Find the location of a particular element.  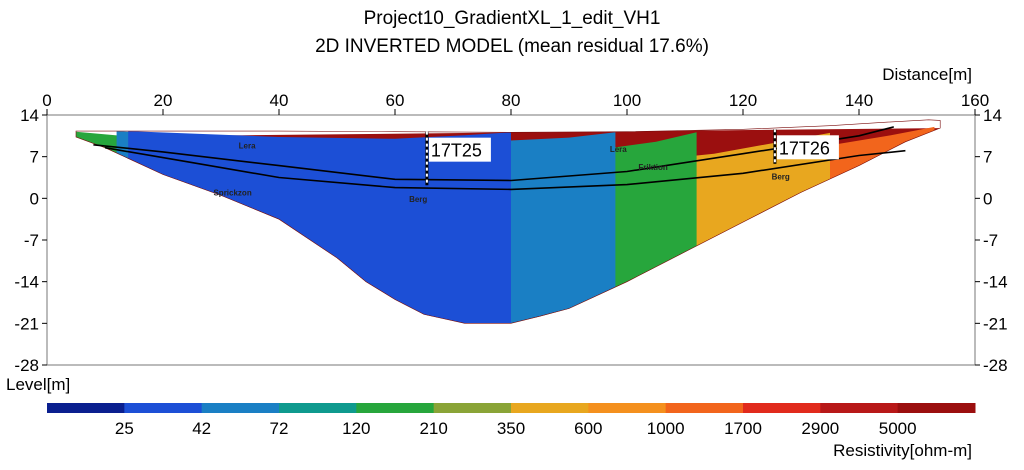

y-tick-label-left: -21 is located at coordinates (26, 323).